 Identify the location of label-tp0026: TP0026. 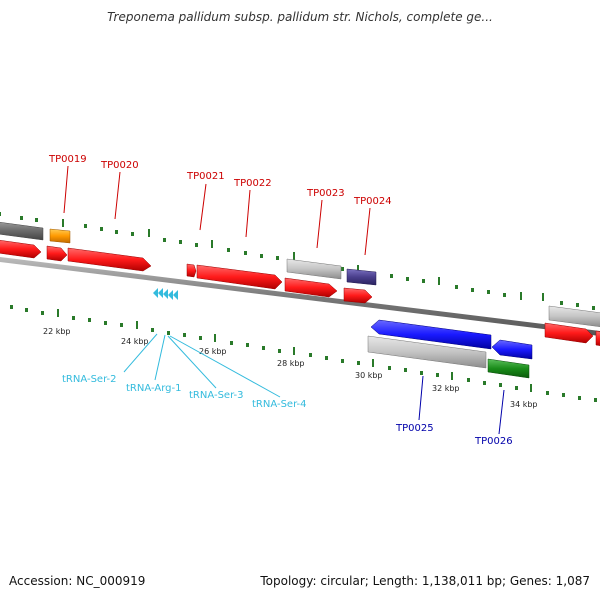
(493, 441).